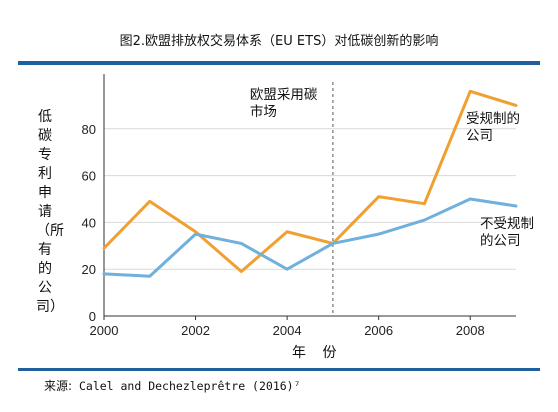 The image size is (558, 412). I want to click on y-tick-label: 0, so click(92, 316).